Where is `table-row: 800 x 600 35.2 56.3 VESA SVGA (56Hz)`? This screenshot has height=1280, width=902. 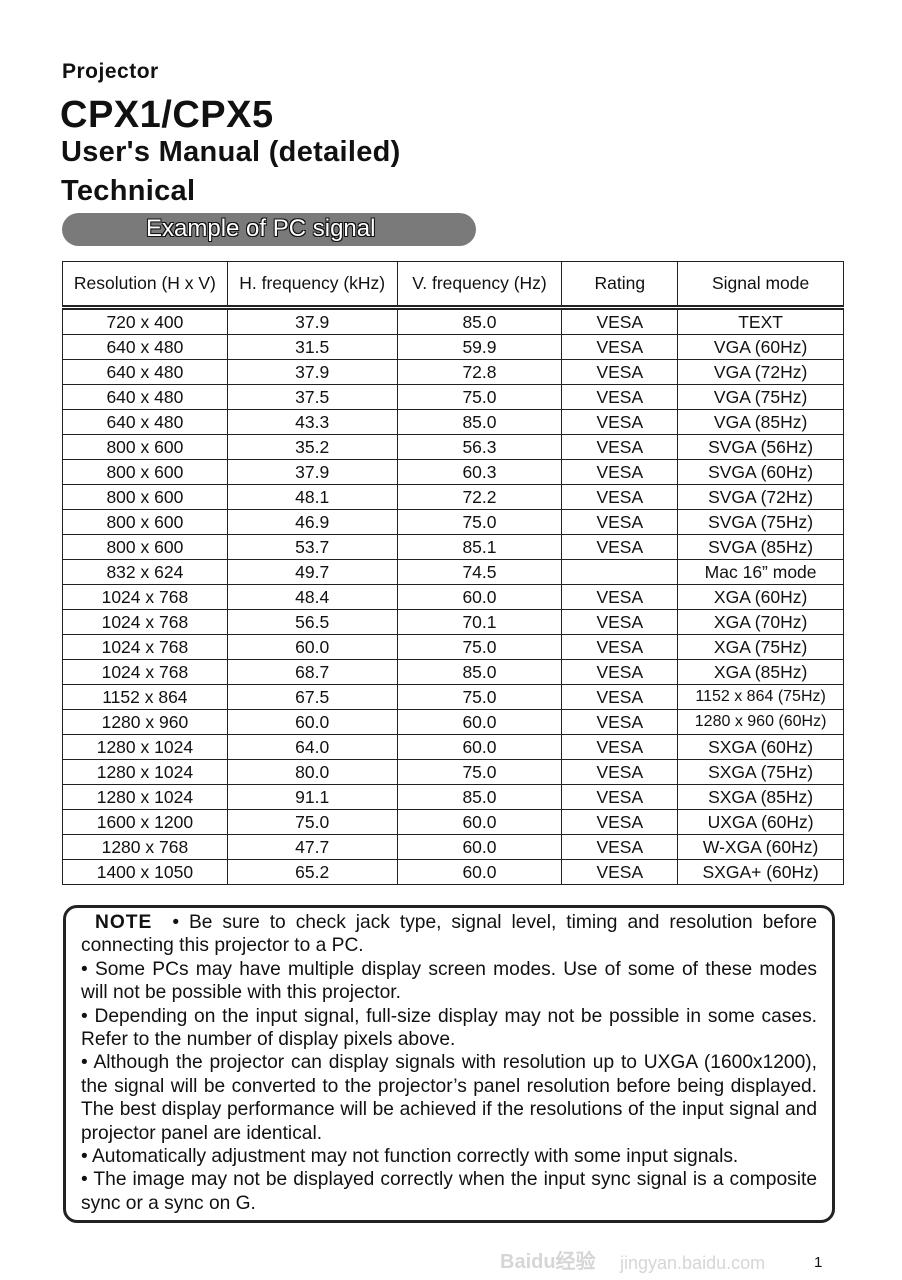 table-row: 800 x 600 35.2 56.3 VESA SVGA (56Hz) is located at coordinates (453, 447).